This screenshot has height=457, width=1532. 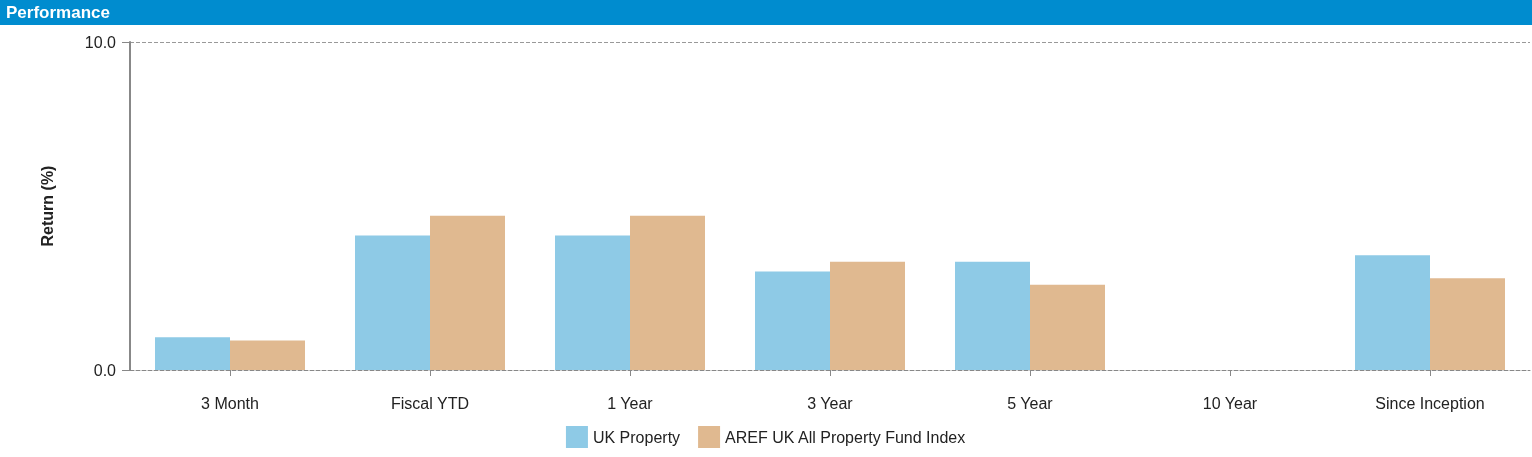 I want to click on x-tick-label: 10 Year, so click(x=1230, y=403).